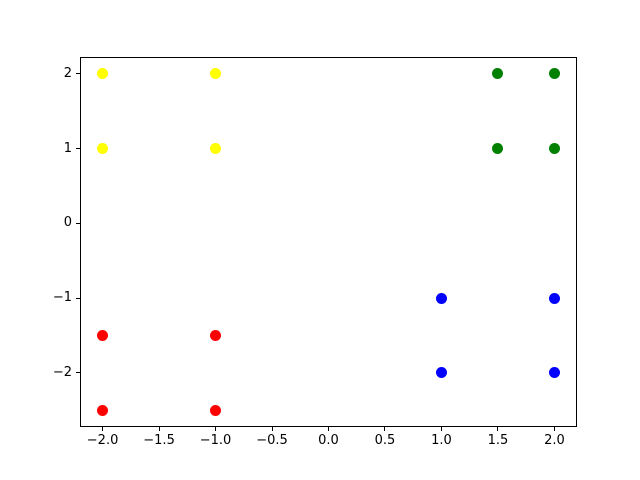 This screenshot has width=640, height=480. I want to click on y-tick-label: −2, so click(62, 372).